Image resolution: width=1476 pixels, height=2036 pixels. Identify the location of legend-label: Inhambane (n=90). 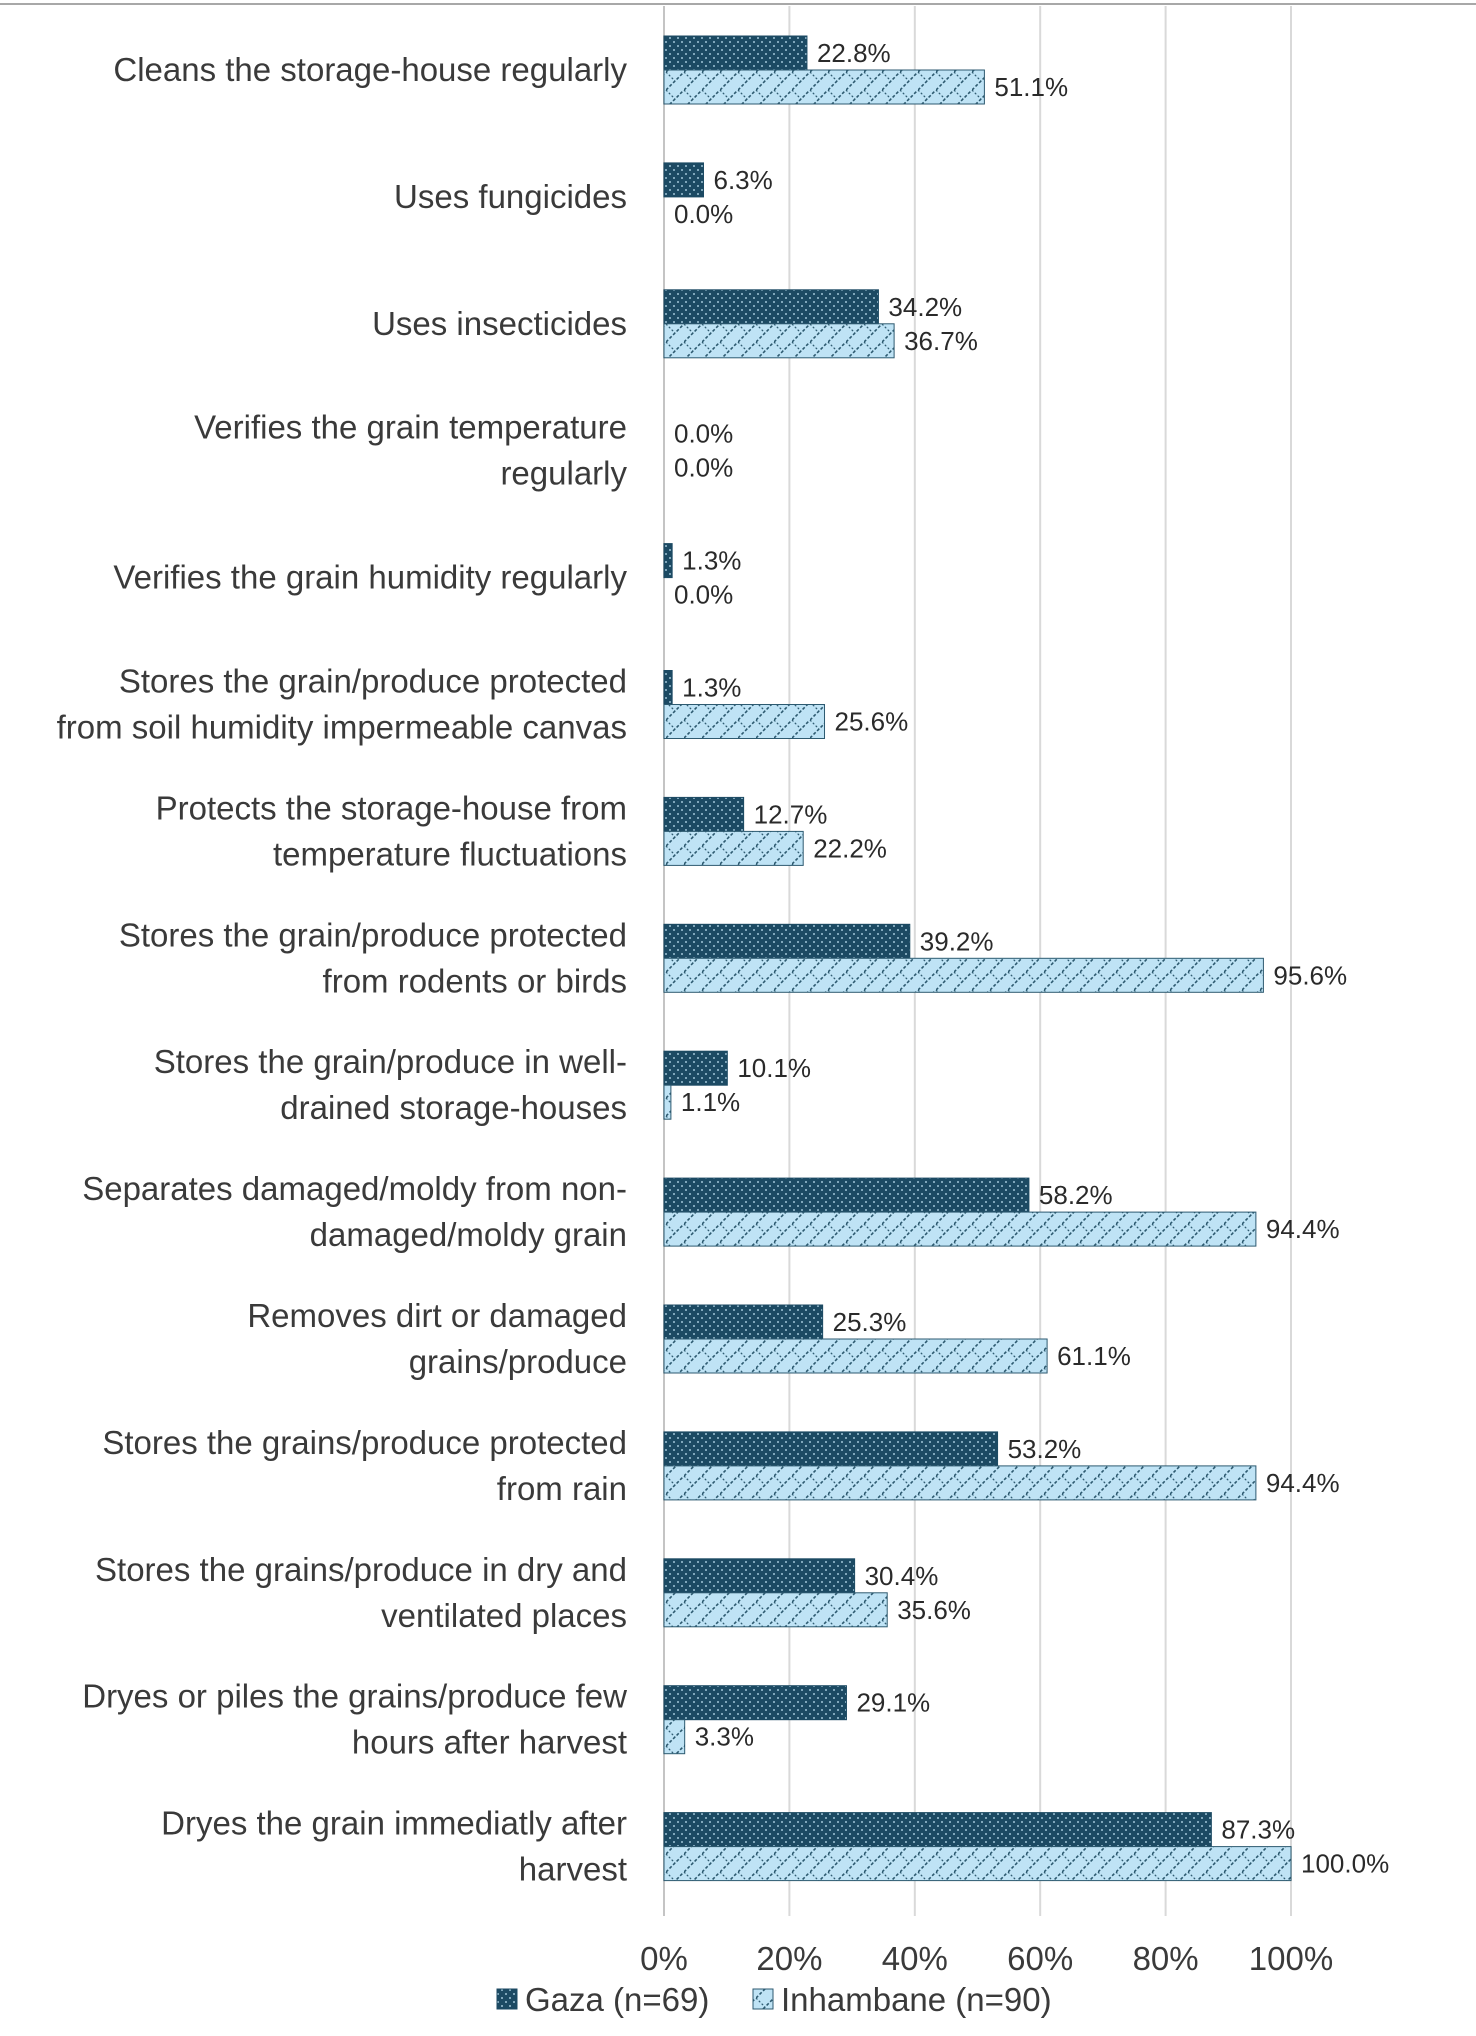
(916, 1999).